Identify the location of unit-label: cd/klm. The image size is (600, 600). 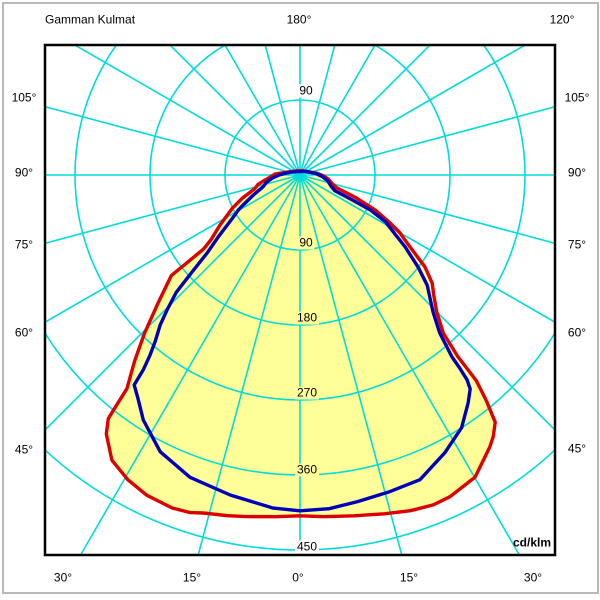
(531, 542).